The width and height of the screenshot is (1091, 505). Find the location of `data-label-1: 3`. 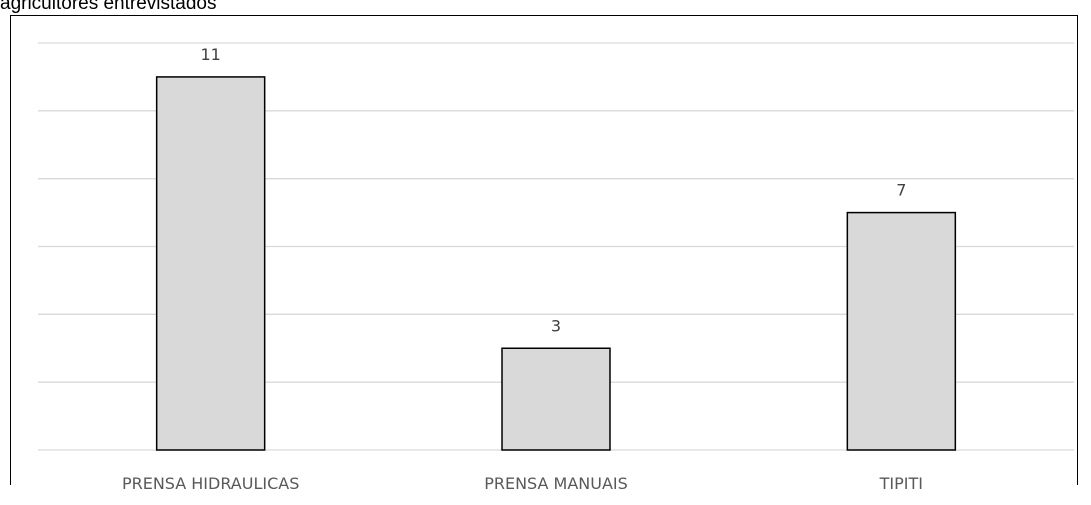

data-label-1: 3 is located at coordinates (556, 325).